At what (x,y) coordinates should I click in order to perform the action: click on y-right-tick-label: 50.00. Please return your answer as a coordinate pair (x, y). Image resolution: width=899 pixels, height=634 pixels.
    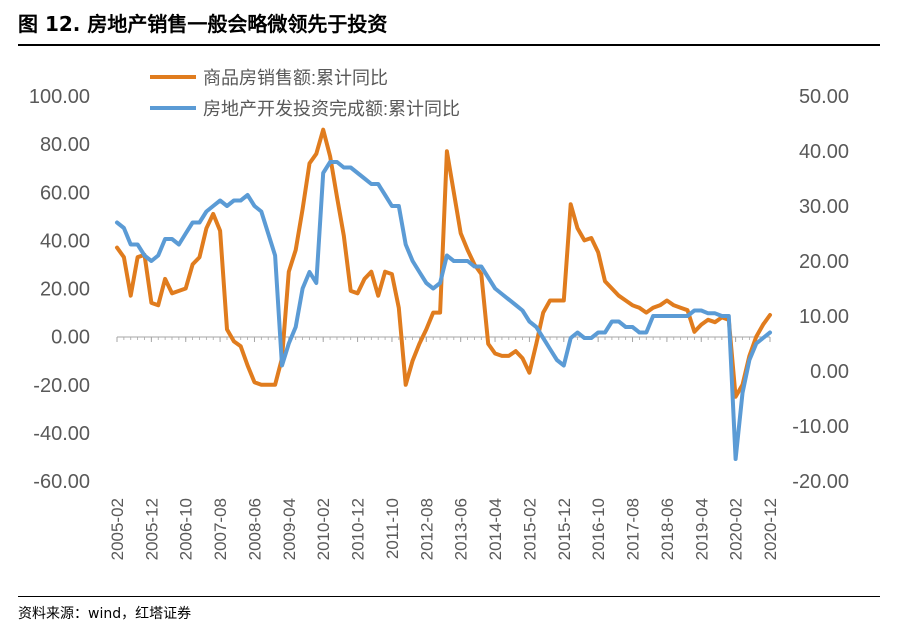
    Looking at the image, I should click on (824, 97).